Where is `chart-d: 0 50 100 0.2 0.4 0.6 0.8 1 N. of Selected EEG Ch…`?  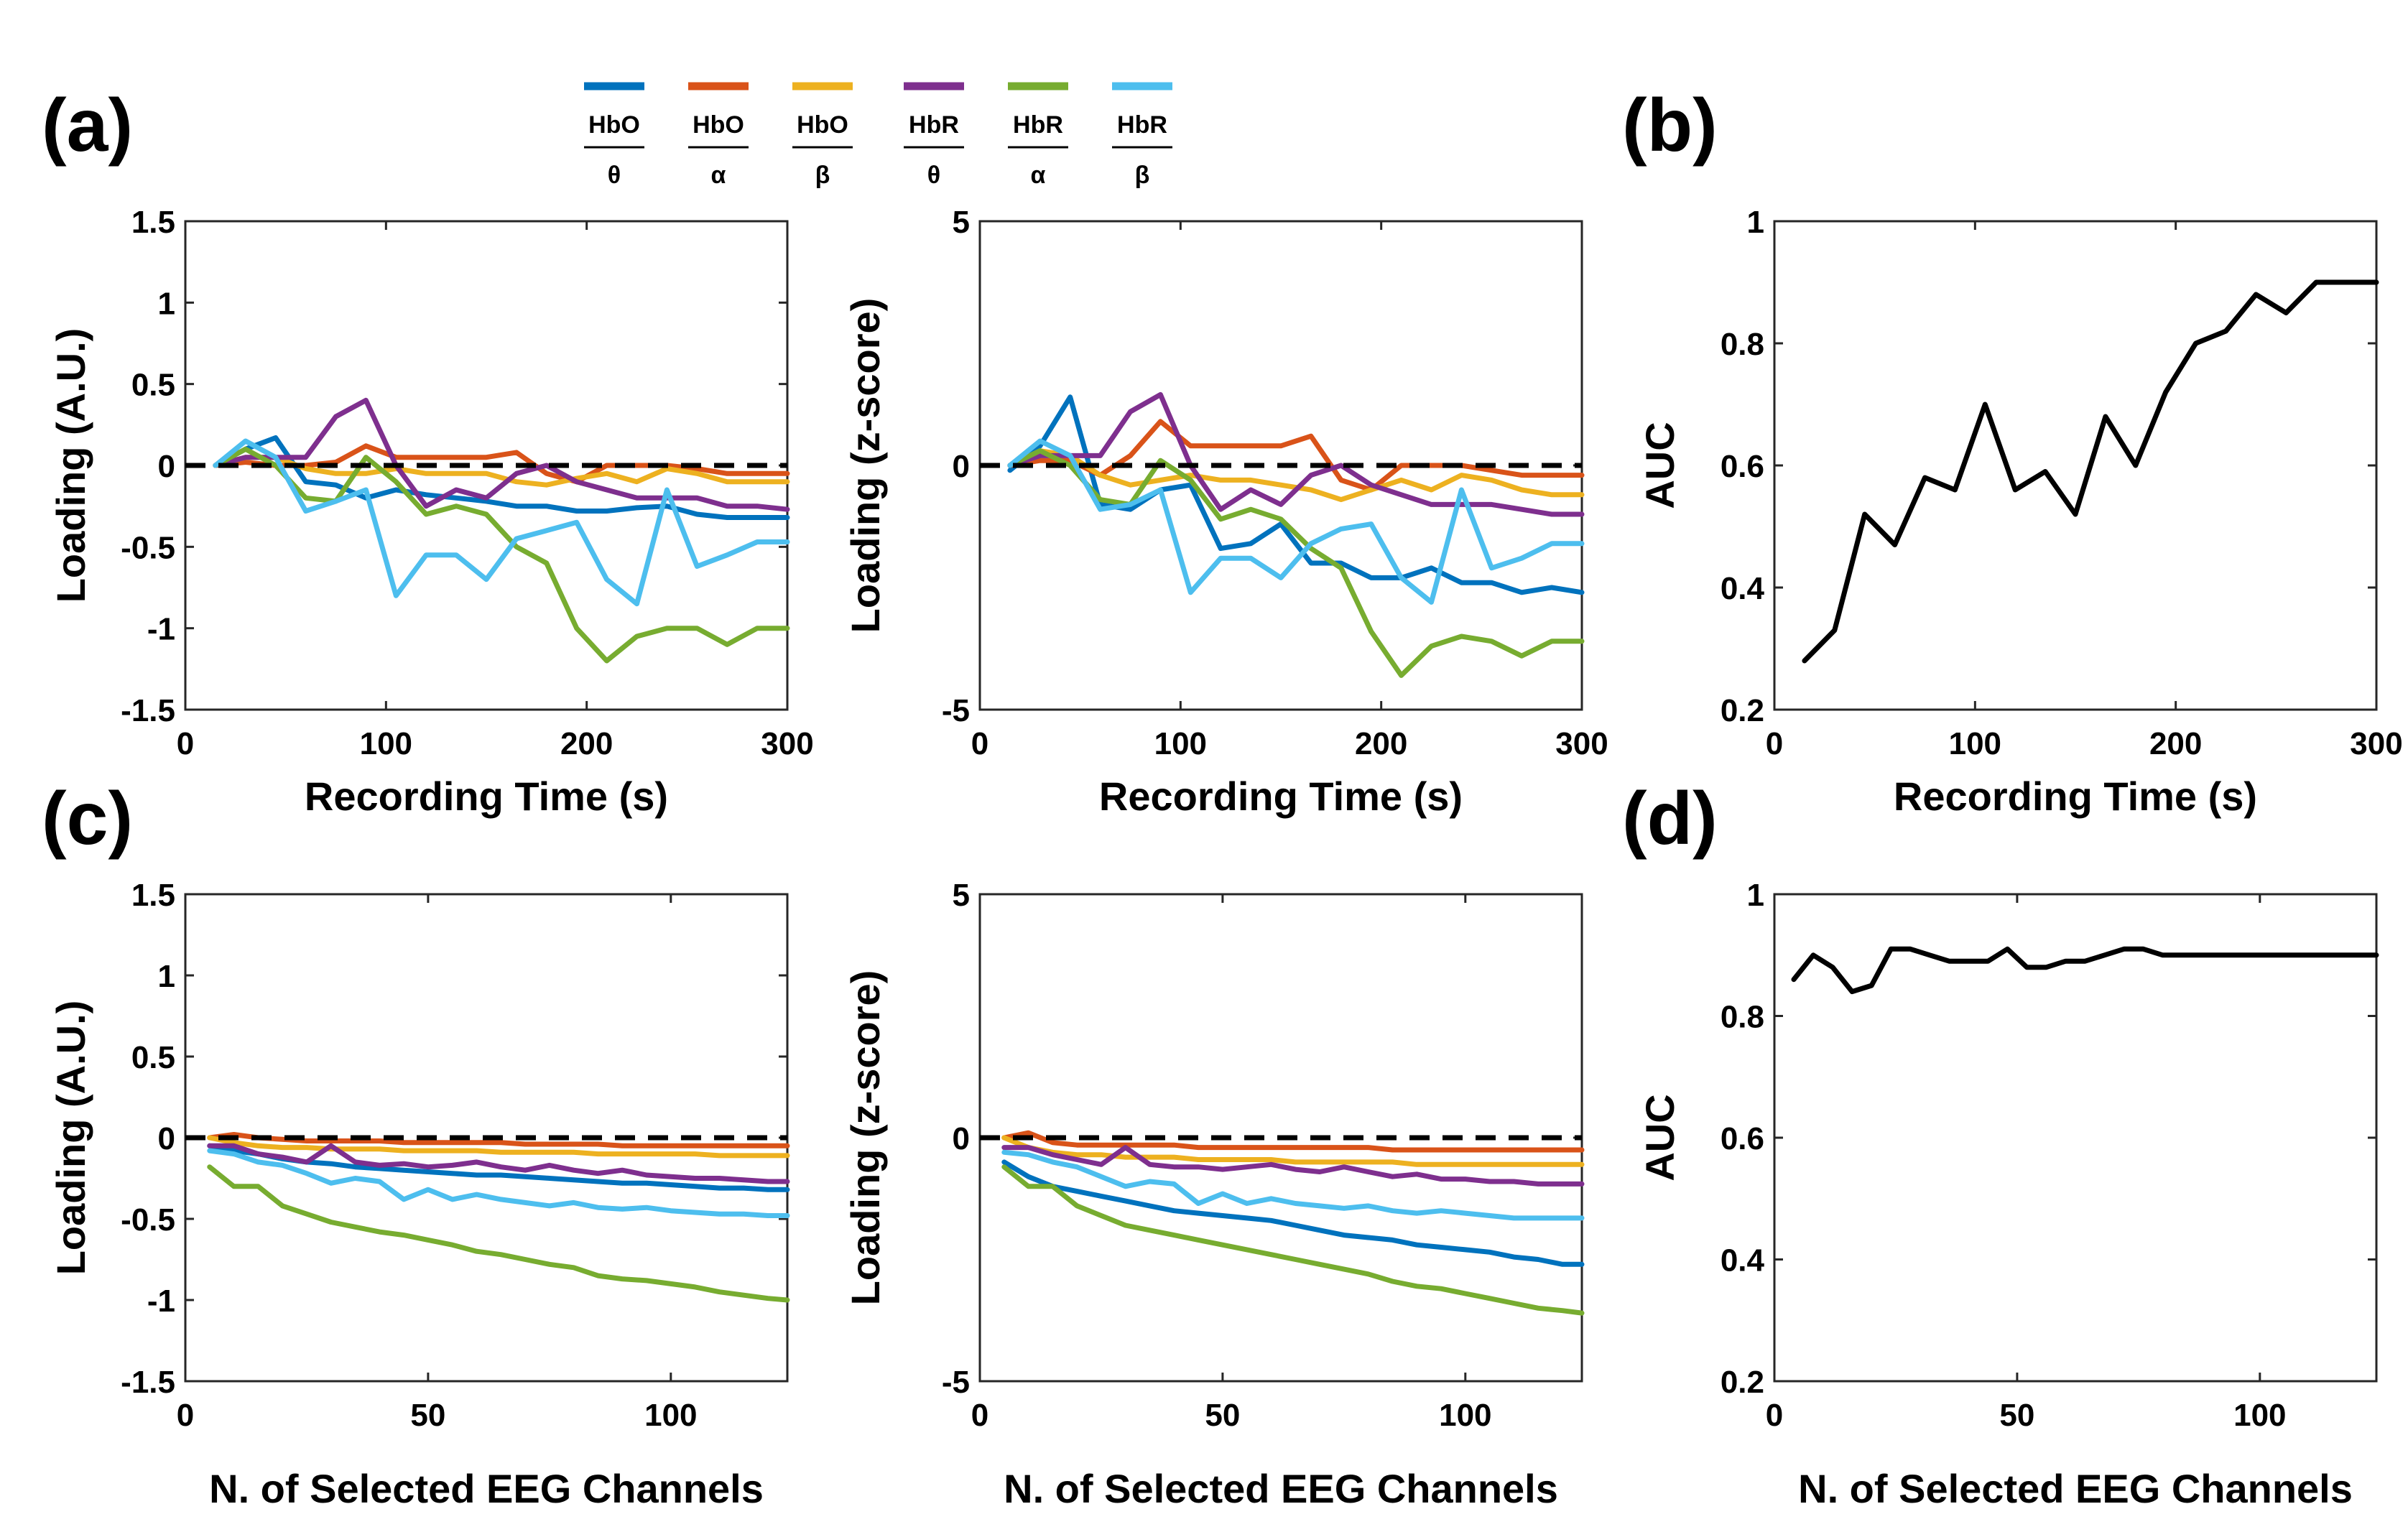
chart-d: 0 50 100 0.2 0.4 0.6 0.8 1 N. of Selected EEG Ch… is located at coordinates (2008, 1195).